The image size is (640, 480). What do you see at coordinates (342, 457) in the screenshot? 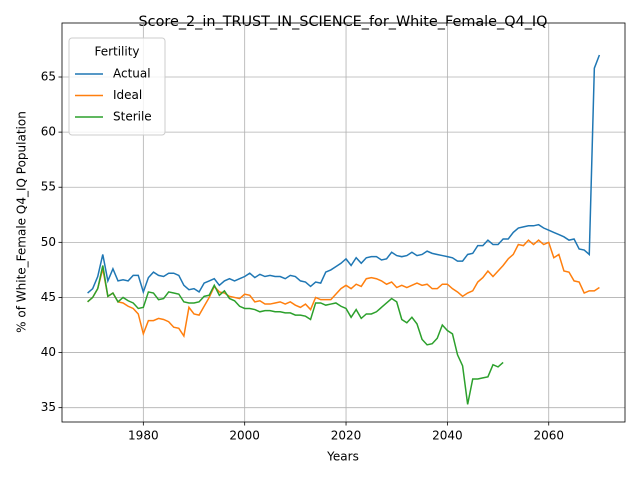
I see `x-axis-label: Years` at bounding box center [342, 457].